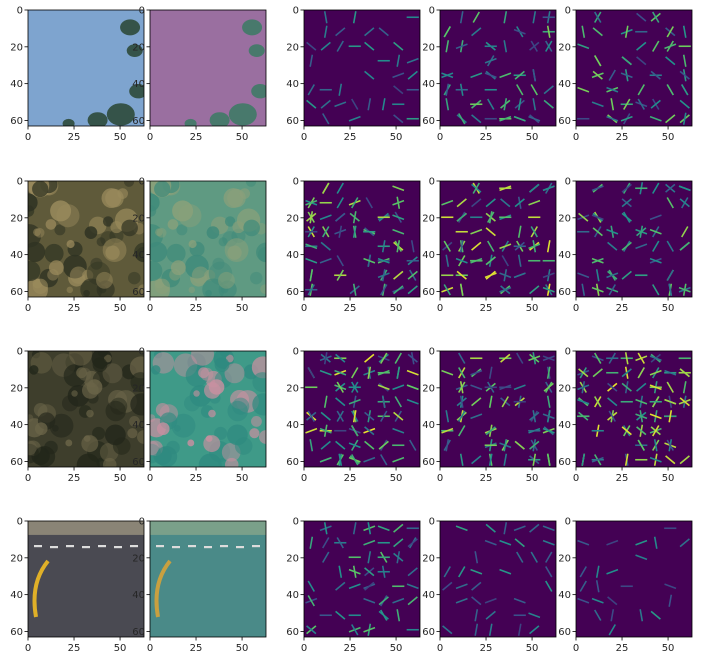  I want to click on y-tick-label: 40, so click(564, 255).